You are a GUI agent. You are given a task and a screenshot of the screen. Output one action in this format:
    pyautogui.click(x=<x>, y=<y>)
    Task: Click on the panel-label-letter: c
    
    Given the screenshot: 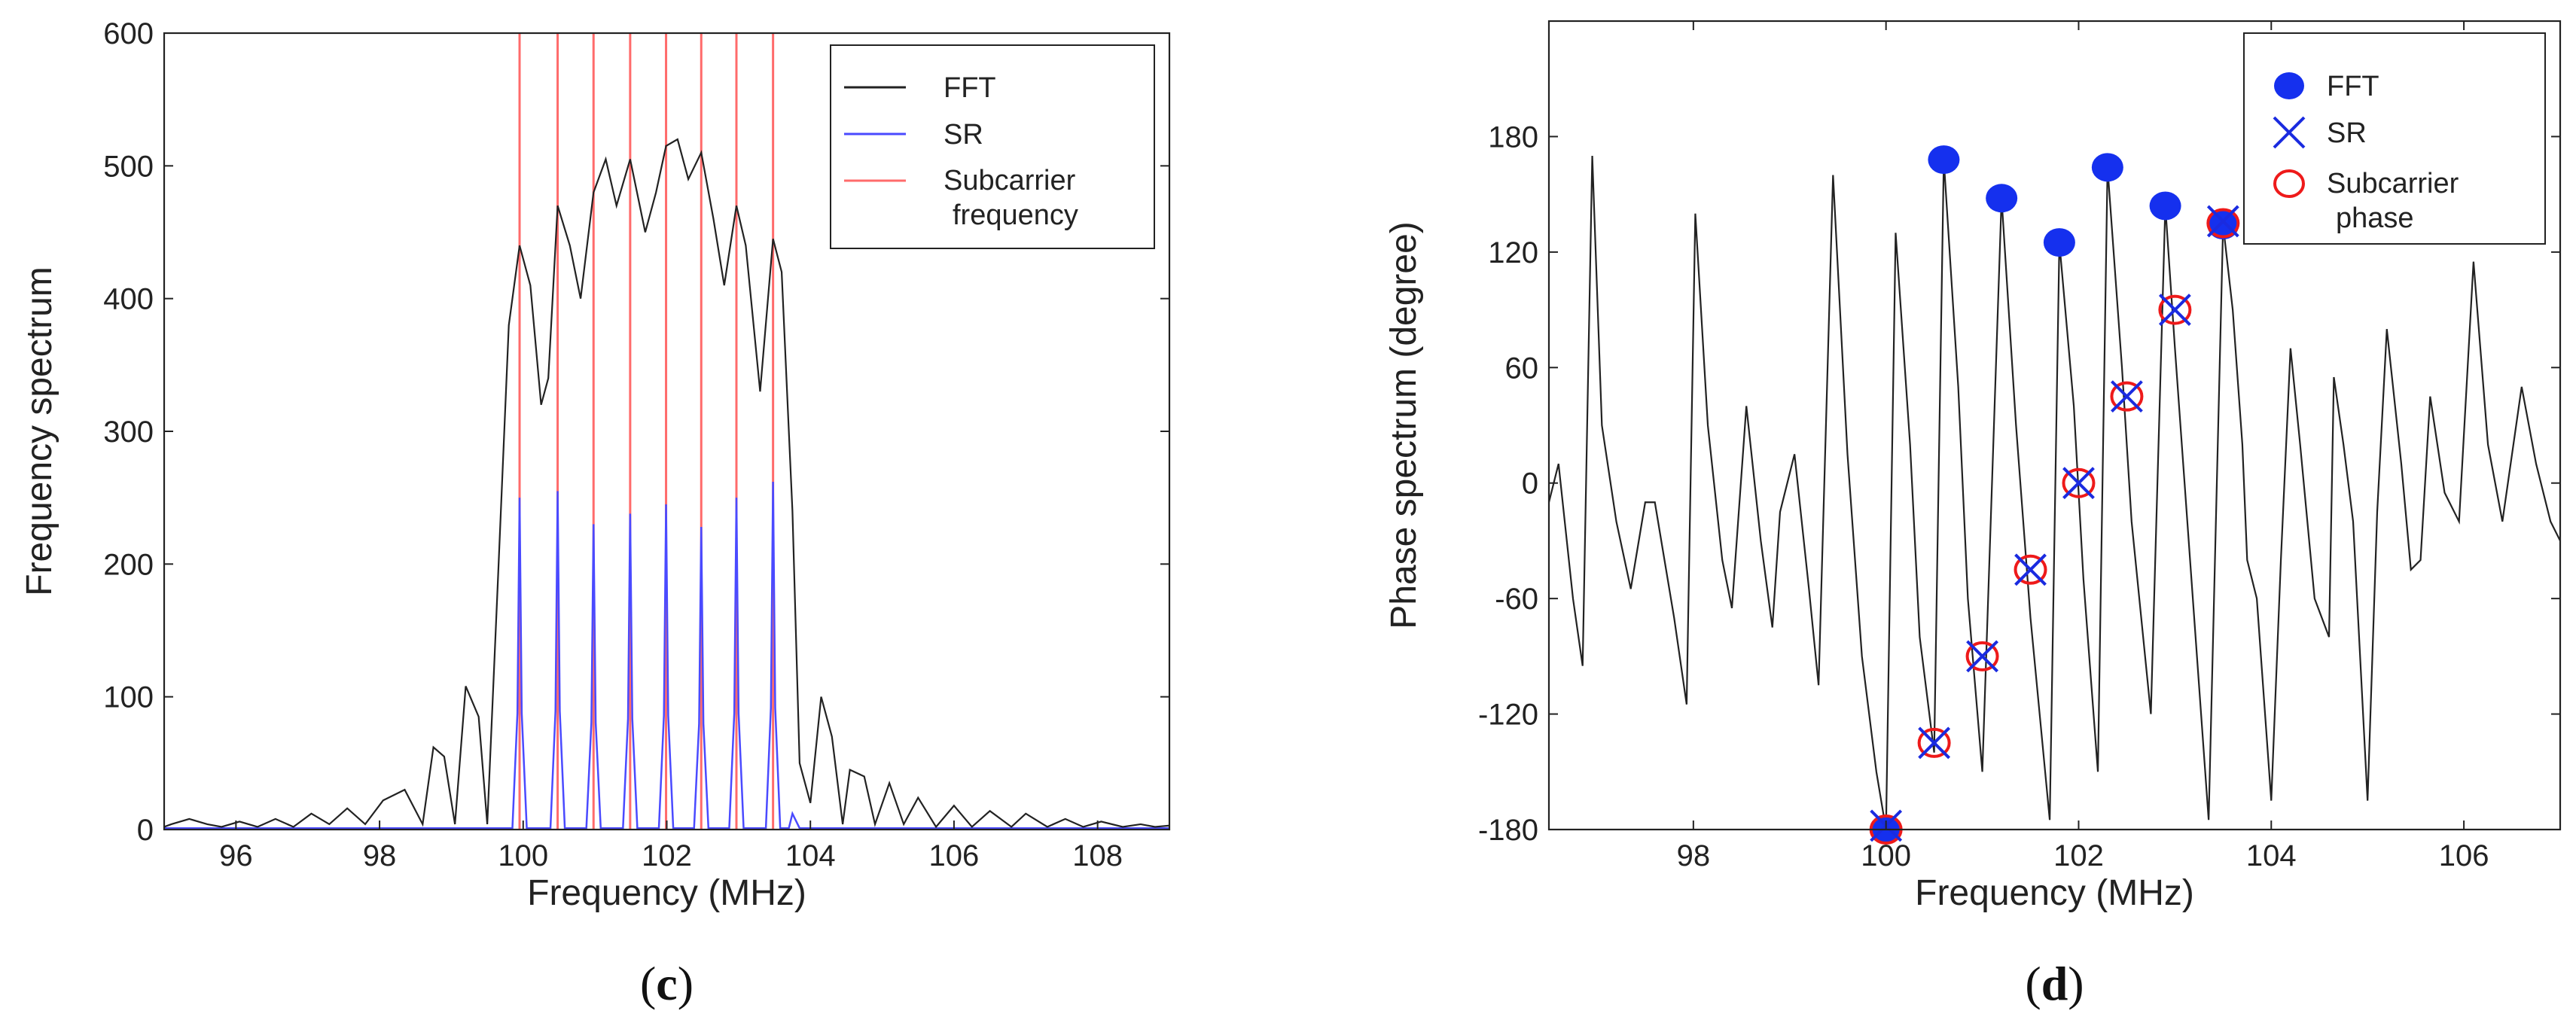 What is the action you would take?
    pyautogui.click(x=666, y=983)
    